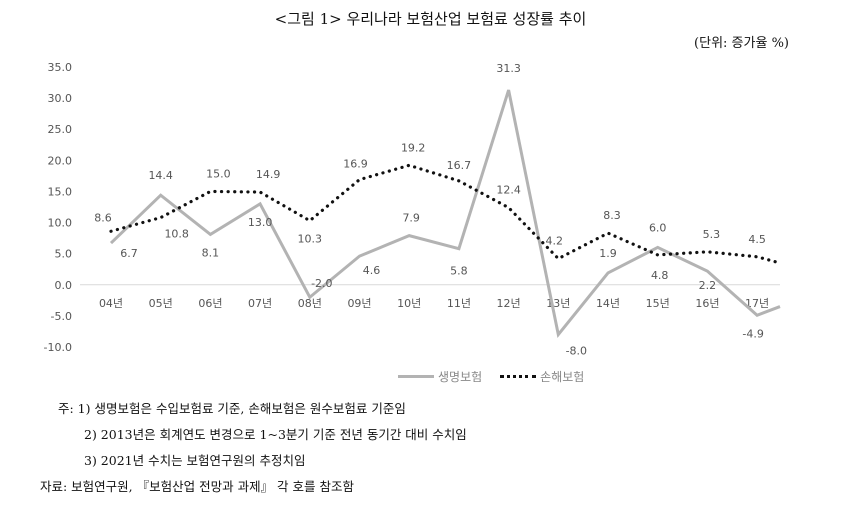  What do you see at coordinates (409, 303) in the screenshot?
I see `x-tick-label: 10년` at bounding box center [409, 303].